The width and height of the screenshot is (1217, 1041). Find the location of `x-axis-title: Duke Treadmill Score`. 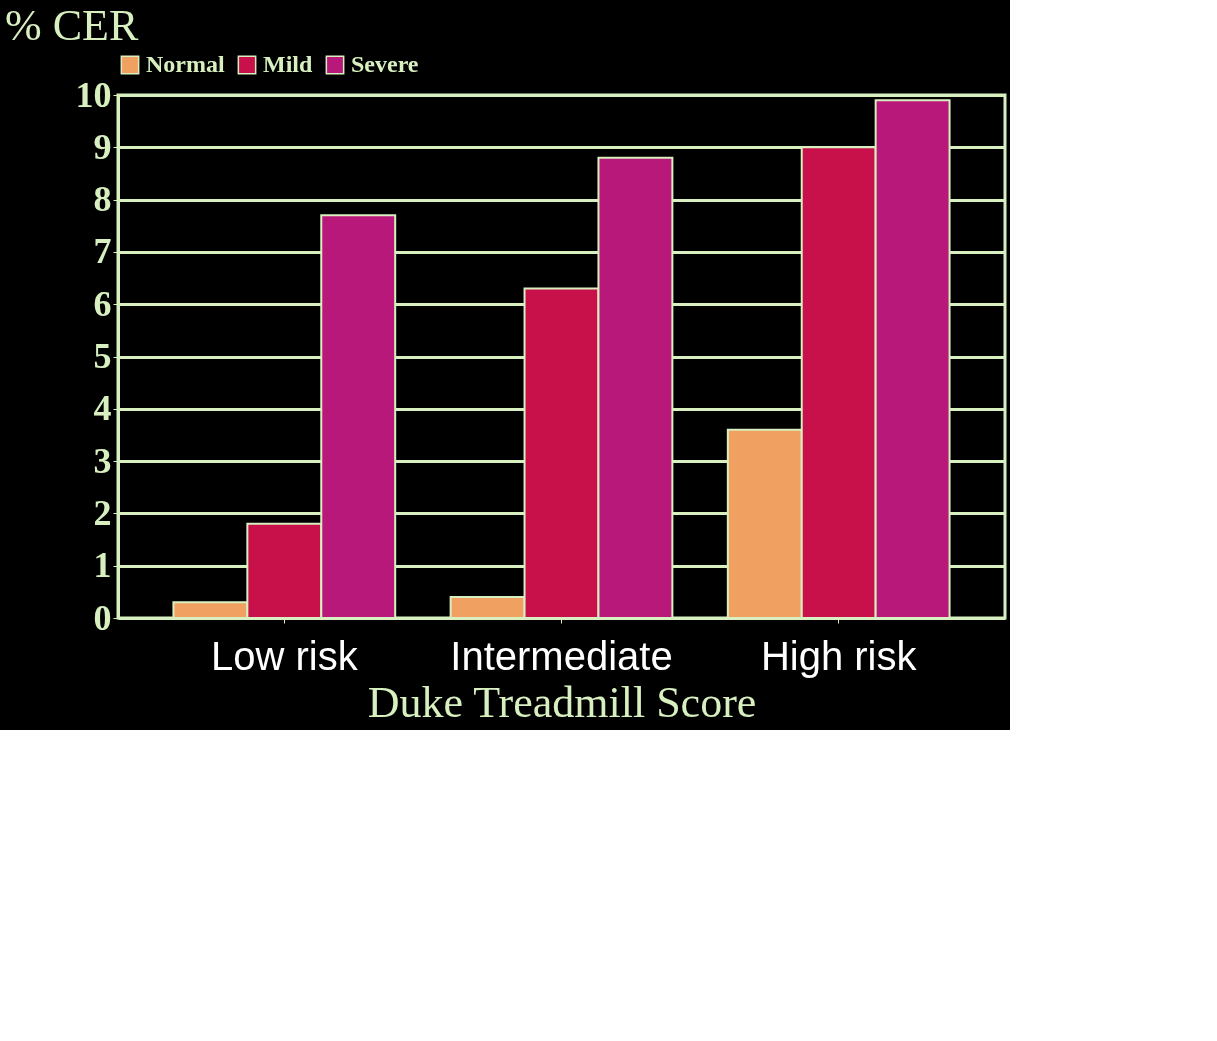

x-axis-title: Duke Treadmill Score is located at coordinates (562, 702).